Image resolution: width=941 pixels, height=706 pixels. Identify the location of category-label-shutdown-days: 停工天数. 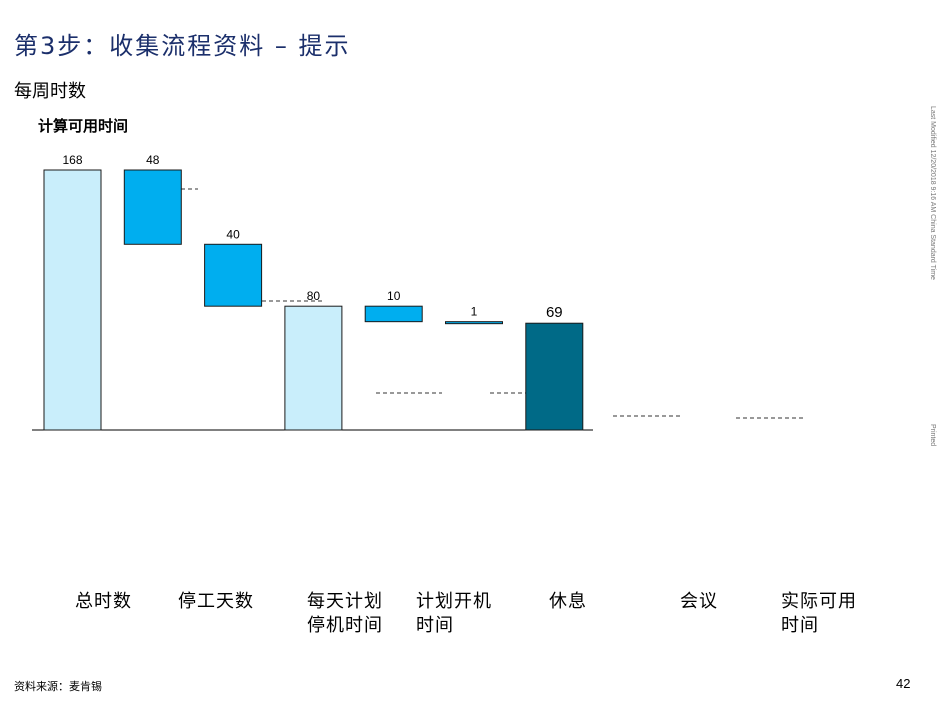
(216, 601).